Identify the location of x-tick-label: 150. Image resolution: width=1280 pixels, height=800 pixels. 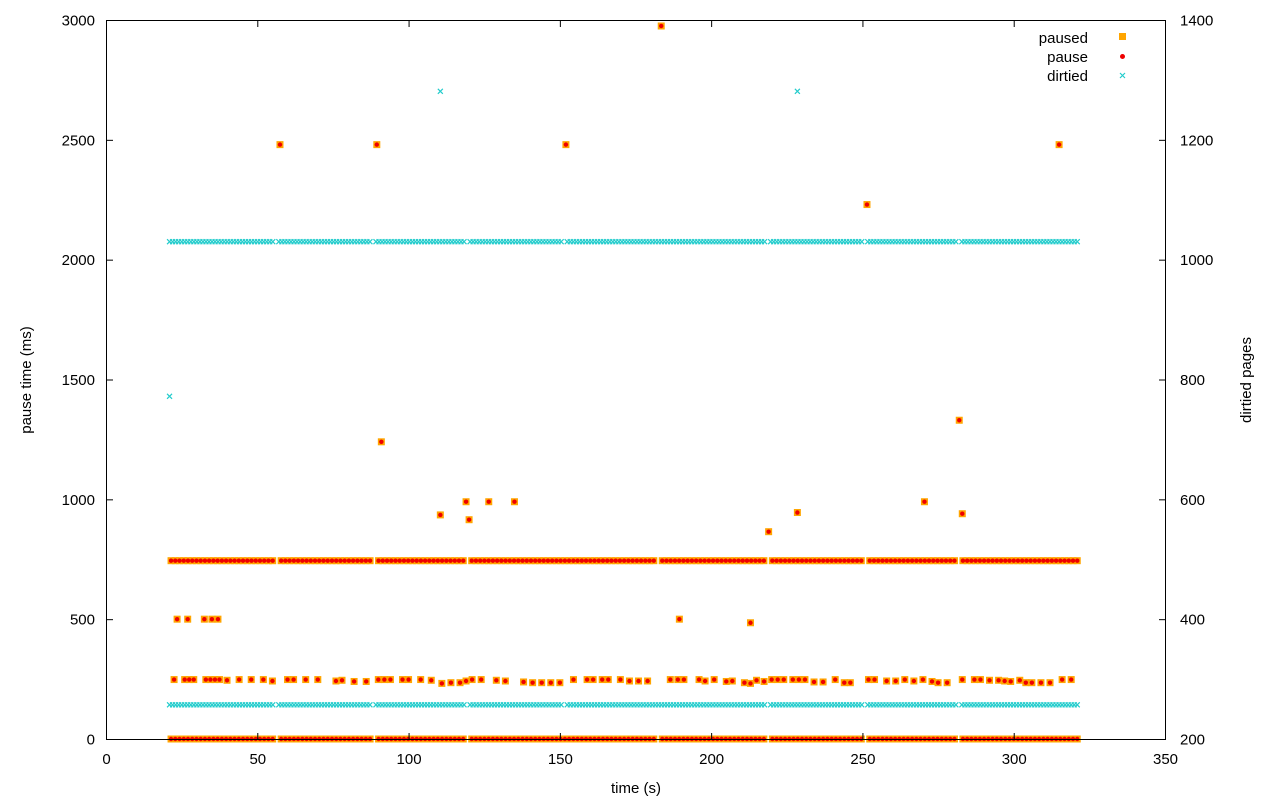
(560, 759).